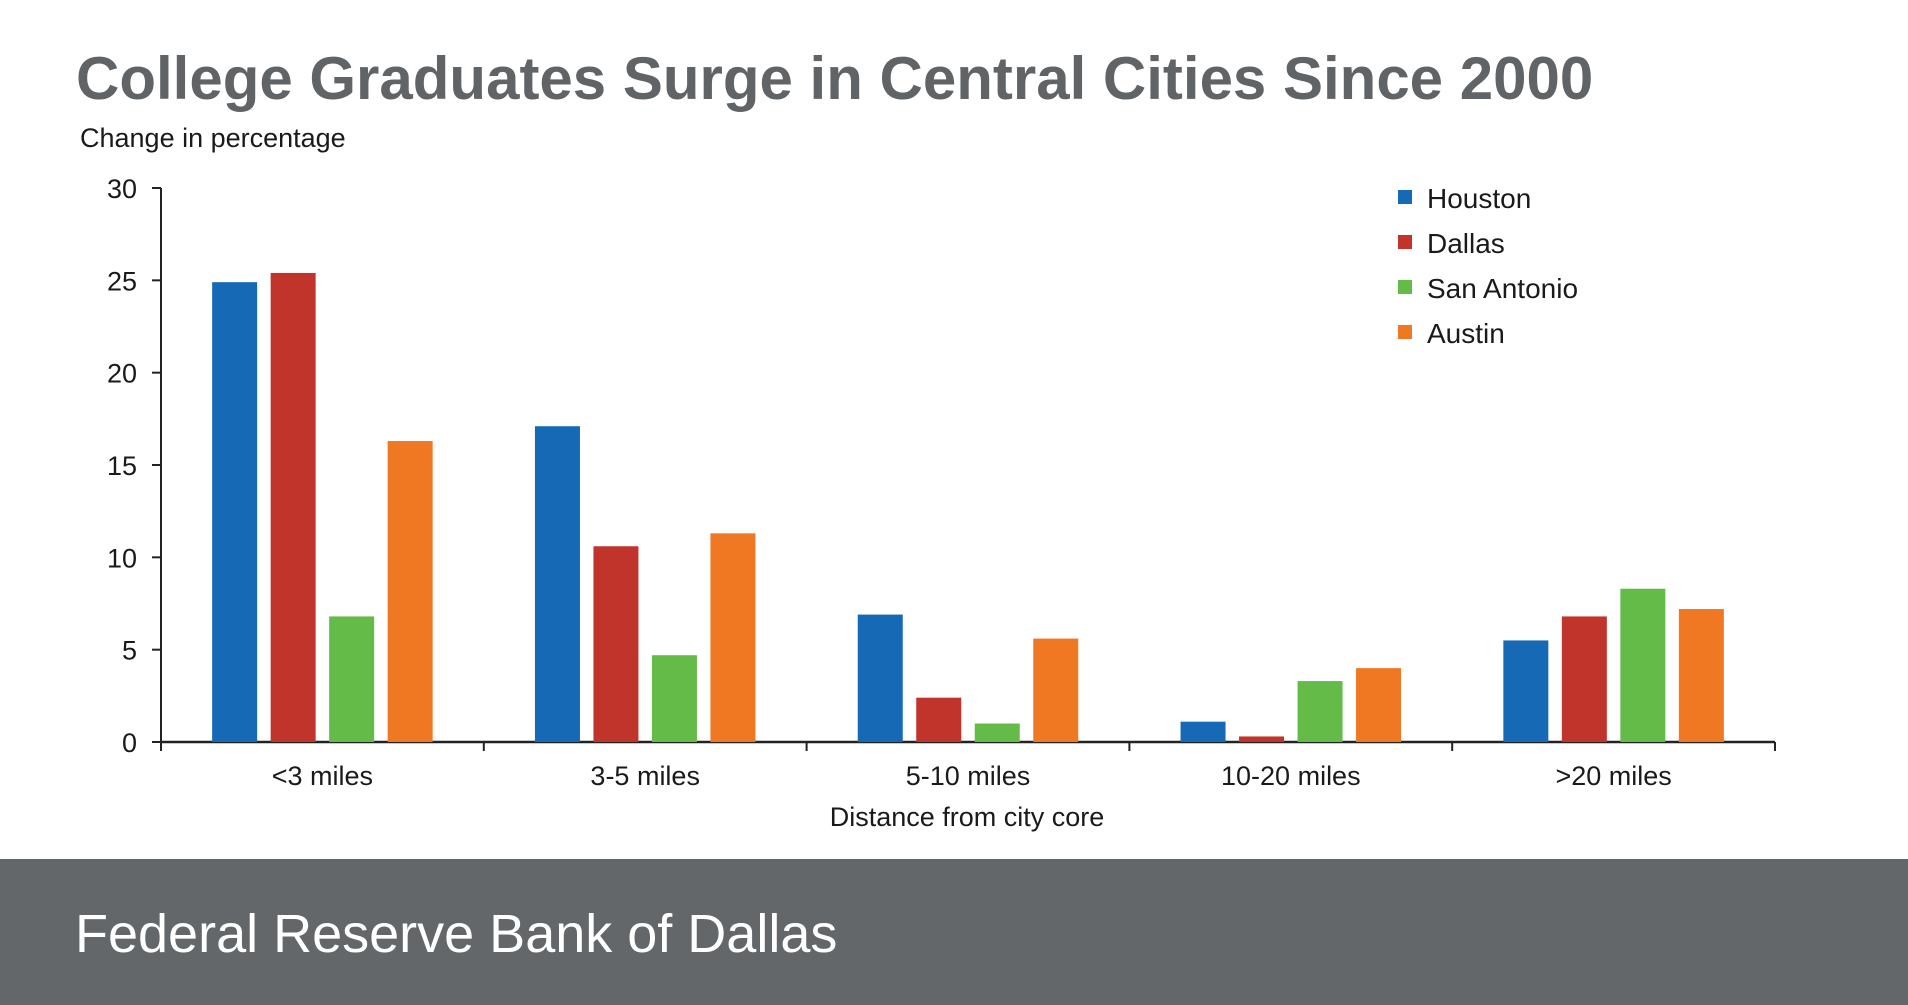 The width and height of the screenshot is (1908, 1005). Describe the element at coordinates (1479, 198) in the screenshot. I see `legend-label: Houston` at that location.